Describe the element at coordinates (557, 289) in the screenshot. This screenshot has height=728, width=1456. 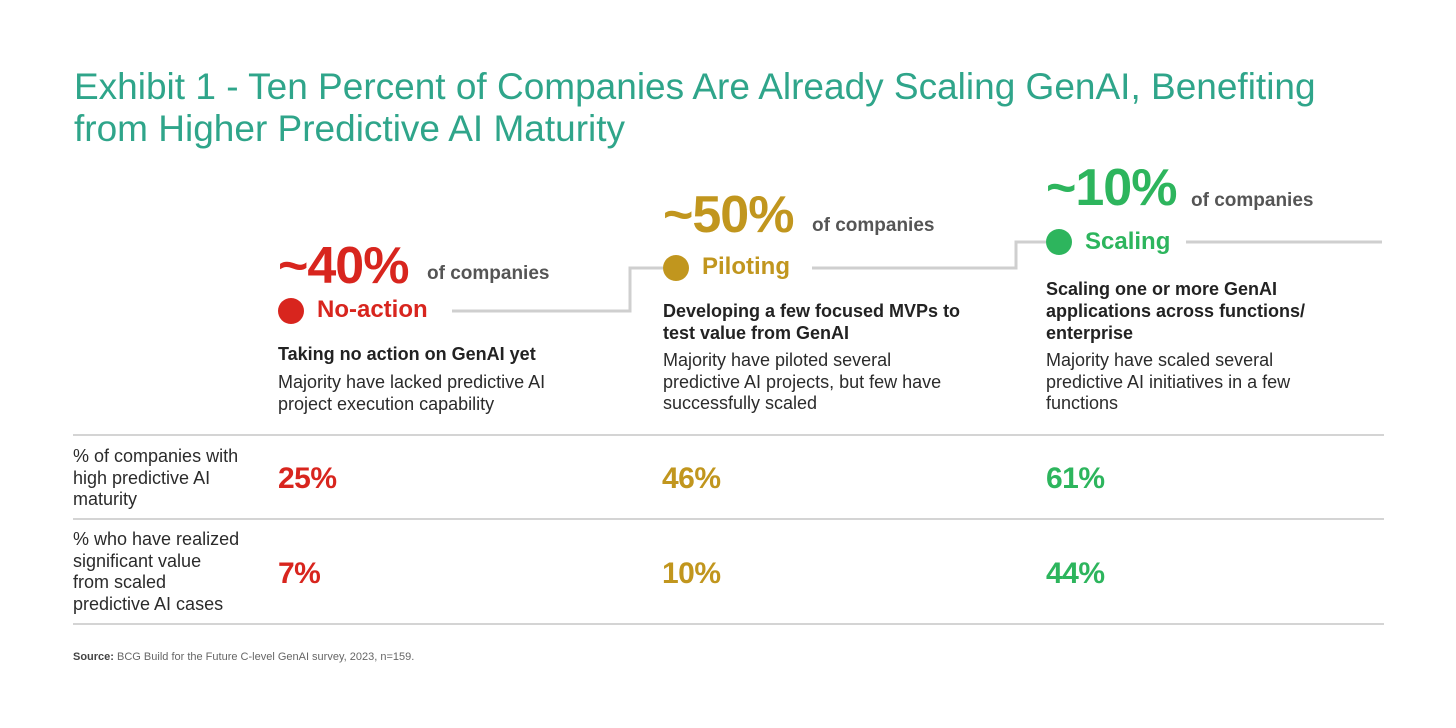
I see `connector-no-action-to-piloting` at that location.